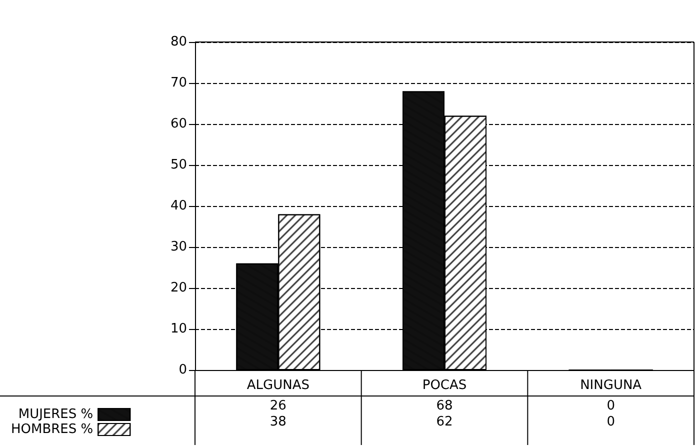  What do you see at coordinates (278, 422) in the screenshot?
I see `data-label: 38` at bounding box center [278, 422].